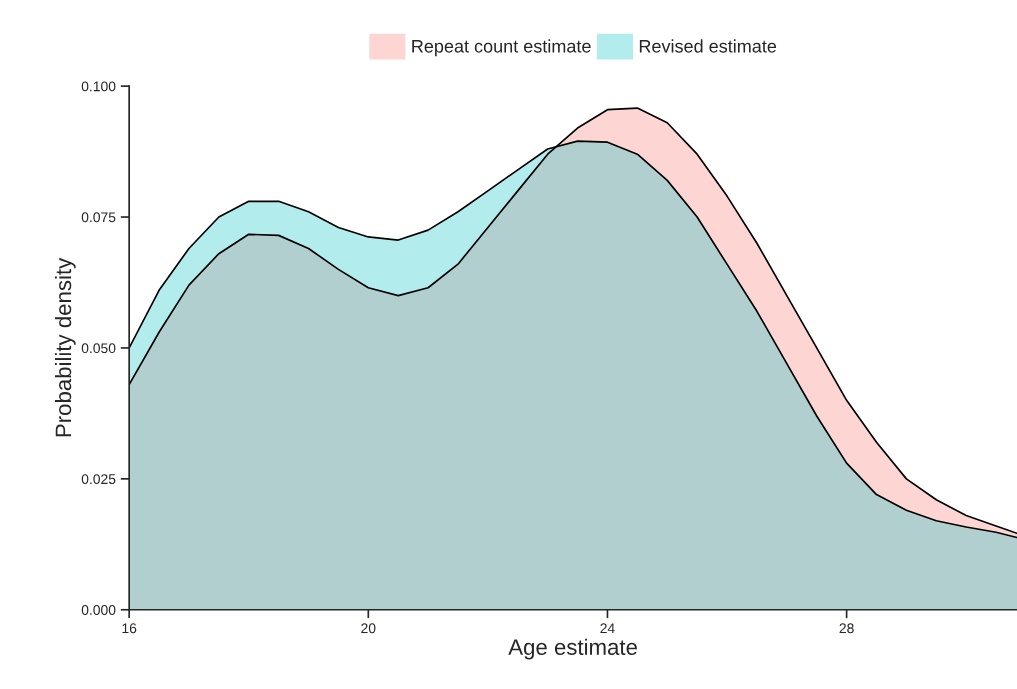 This screenshot has height=689, width=1017. What do you see at coordinates (501, 48) in the screenshot?
I see `legend-label: Repeat count estimate` at bounding box center [501, 48].